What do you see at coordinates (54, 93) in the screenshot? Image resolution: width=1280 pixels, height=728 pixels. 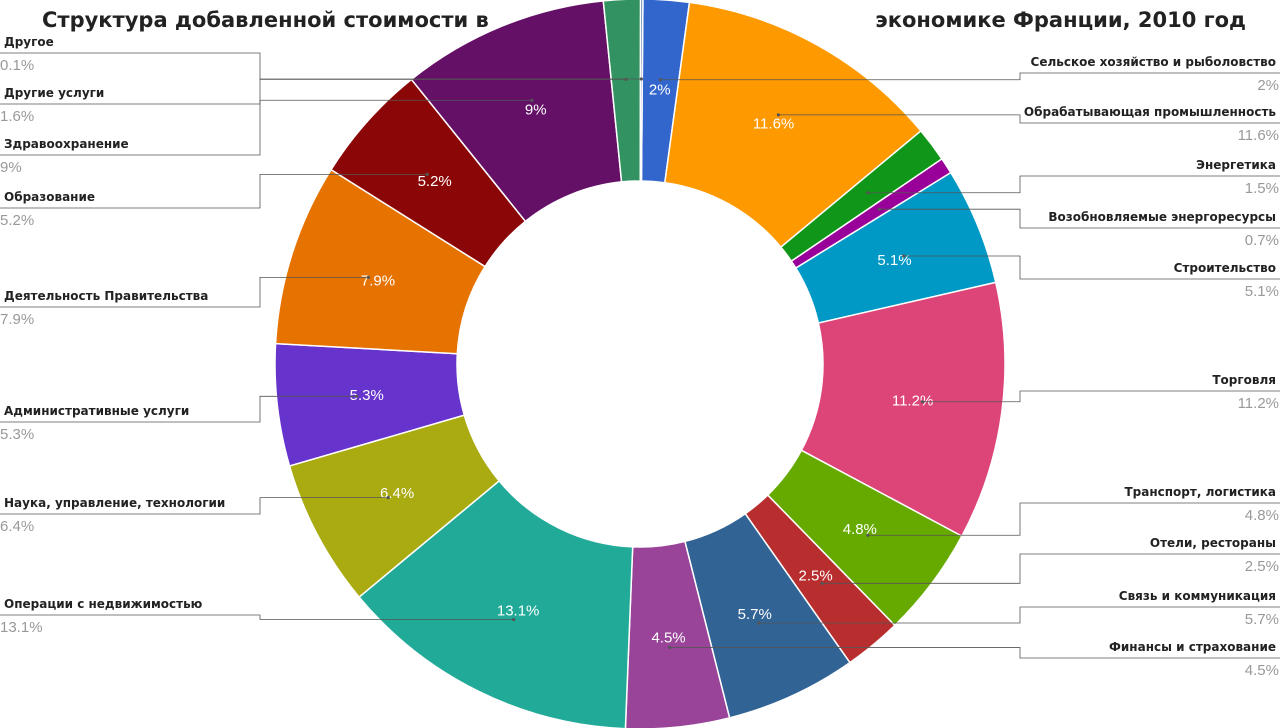 I see `slice-17-legend-name: Другие услуги` at bounding box center [54, 93].